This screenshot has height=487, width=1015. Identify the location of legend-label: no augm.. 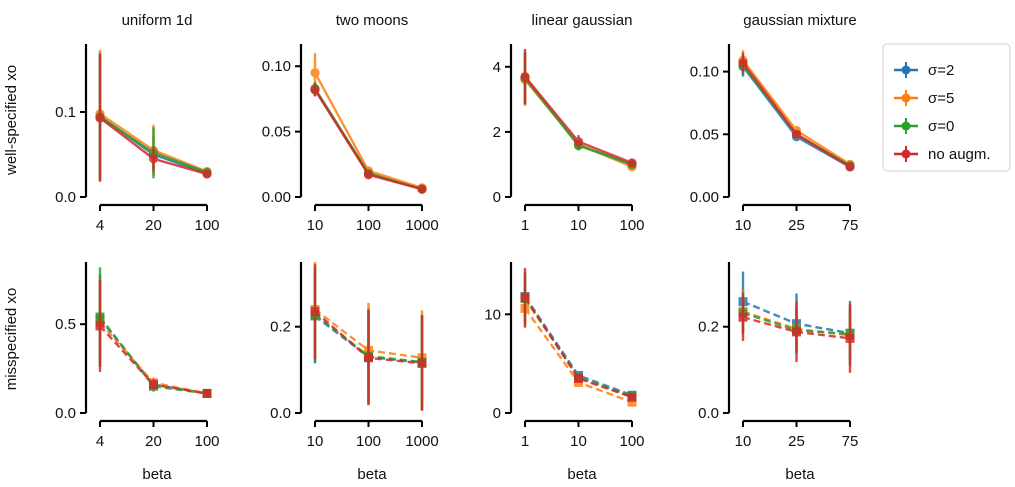
(959, 154).